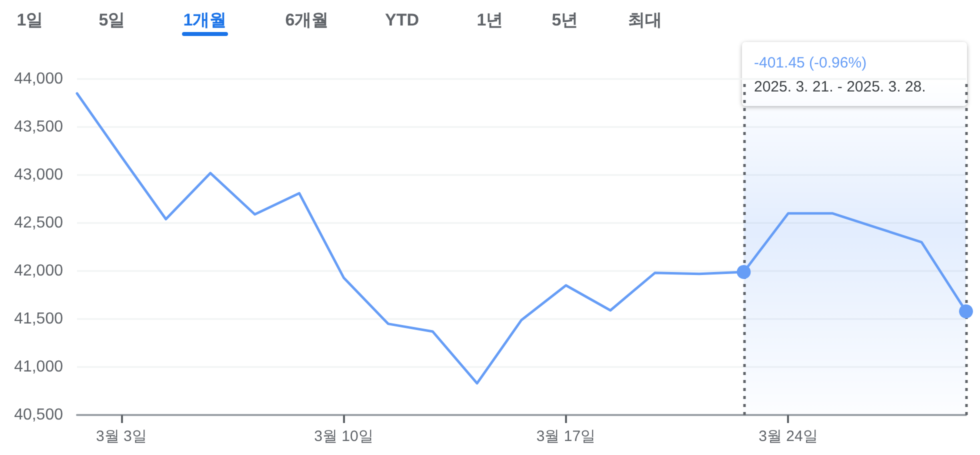 The height and width of the screenshot is (455, 980). What do you see at coordinates (490, 20) in the screenshot?
I see `text: 1년` at bounding box center [490, 20].